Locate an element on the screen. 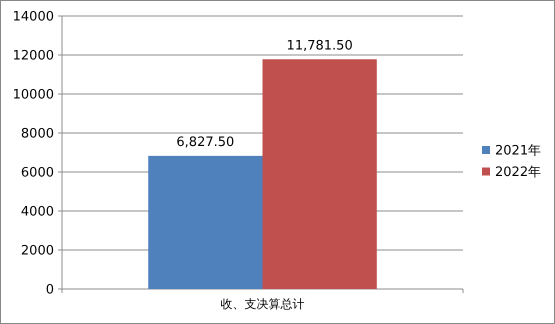 The height and width of the screenshot is (324, 555). y-tick-label: 10000 is located at coordinates (33, 95).